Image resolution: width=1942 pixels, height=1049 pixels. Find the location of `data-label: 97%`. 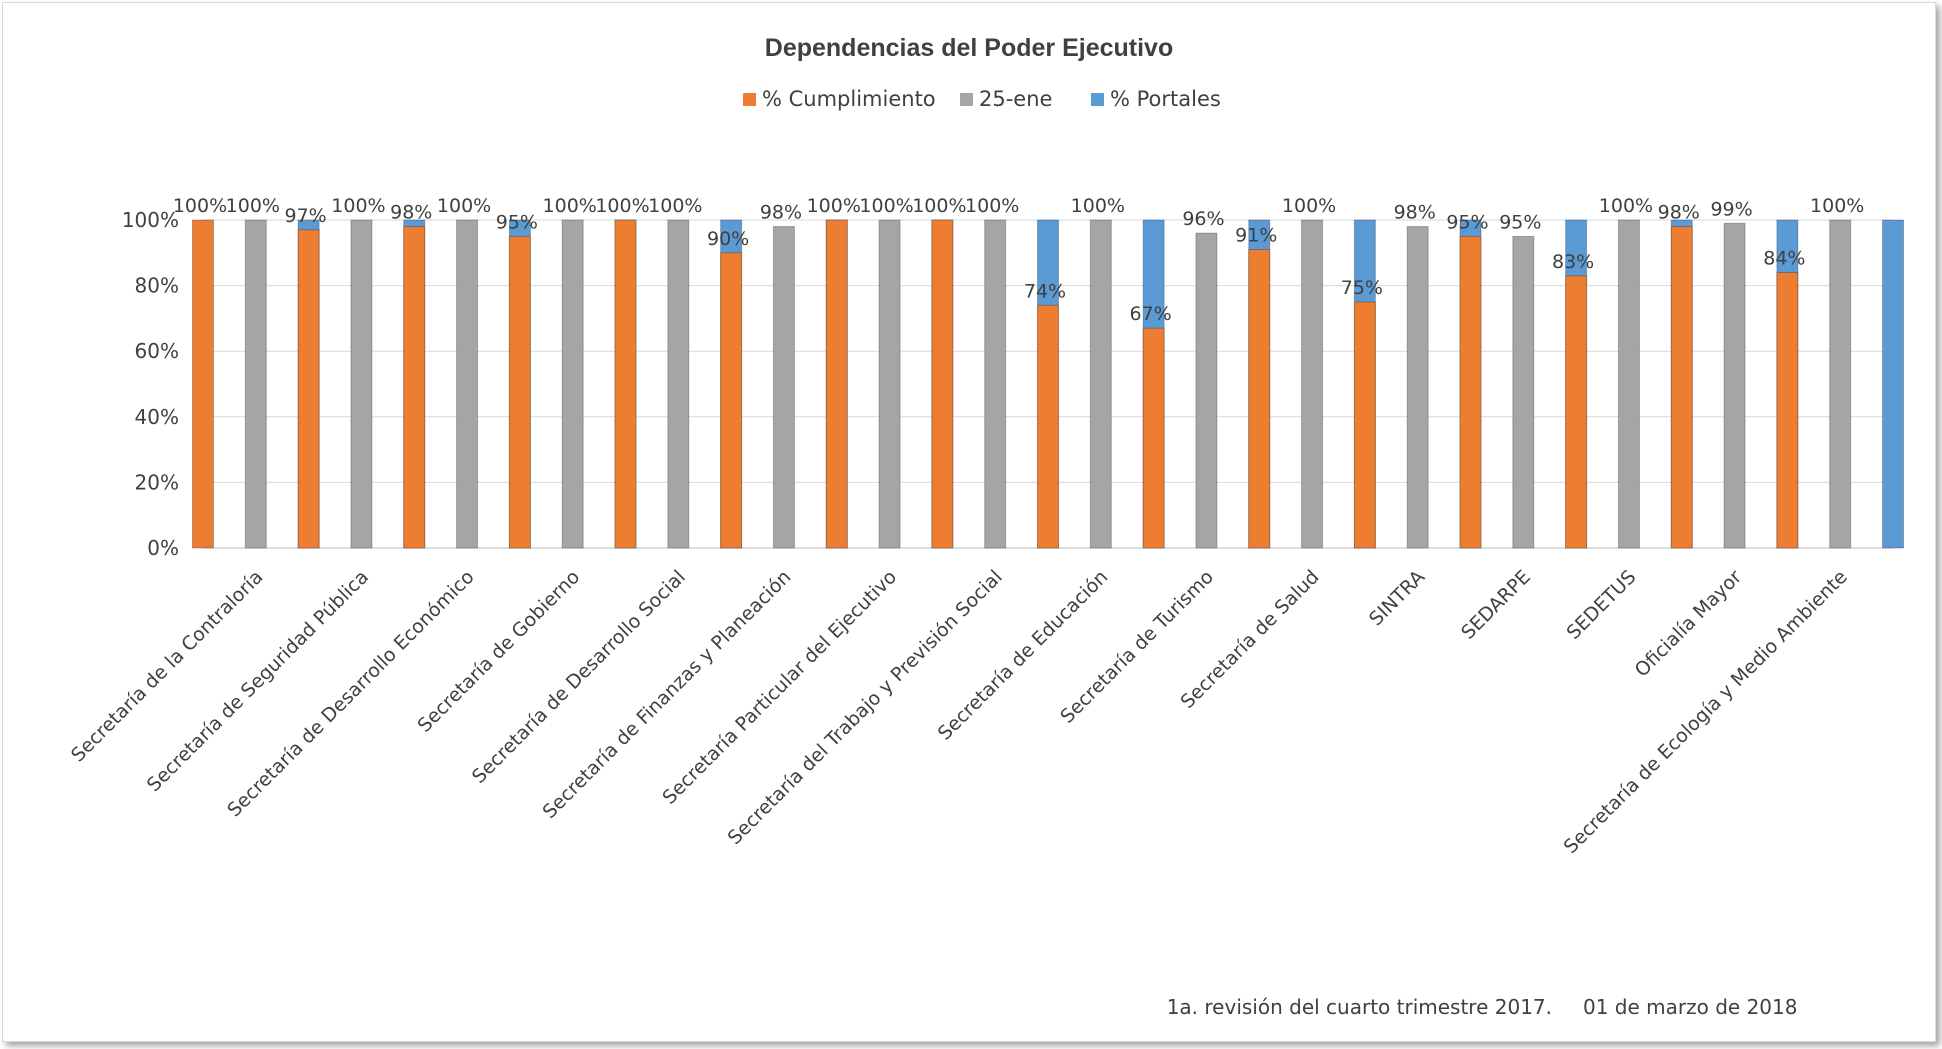

data-label: 97% is located at coordinates (306, 216).